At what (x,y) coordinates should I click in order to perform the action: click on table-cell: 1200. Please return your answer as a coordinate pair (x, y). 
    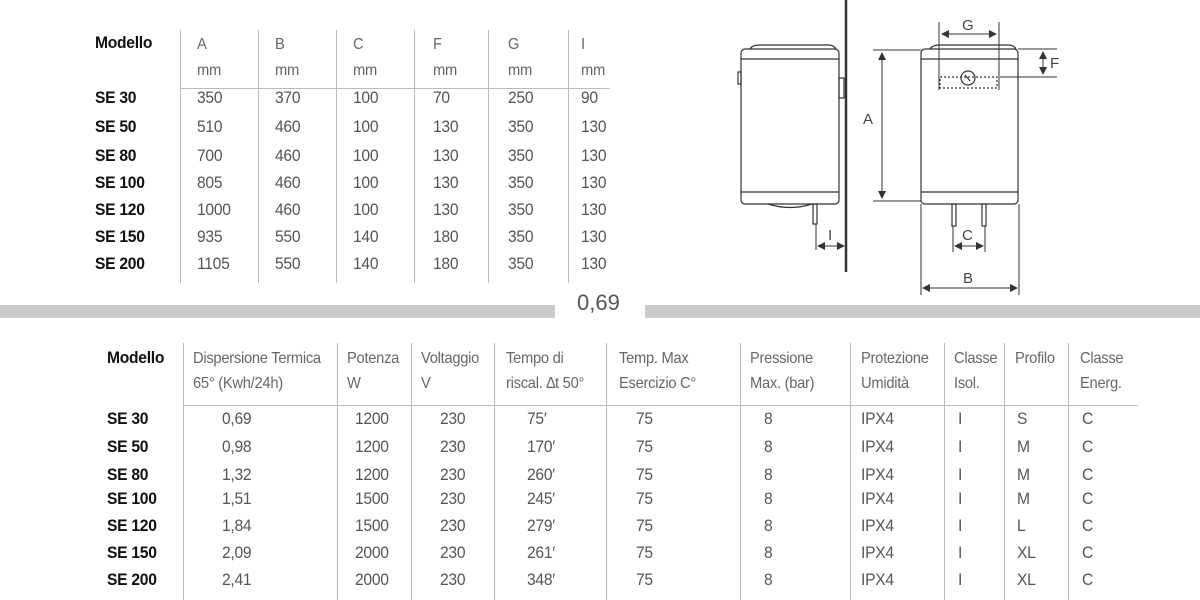
    Looking at the image, I should click on (372, 474).